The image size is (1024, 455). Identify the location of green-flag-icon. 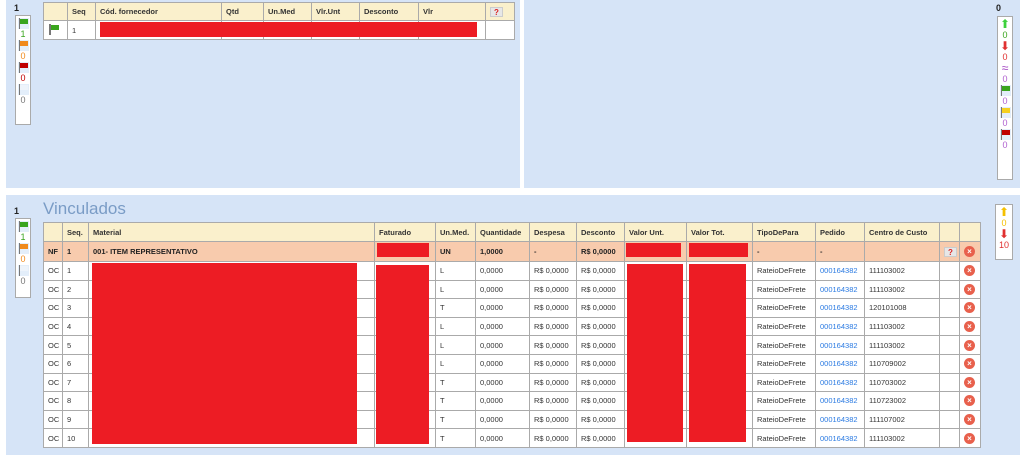
(53, 29).